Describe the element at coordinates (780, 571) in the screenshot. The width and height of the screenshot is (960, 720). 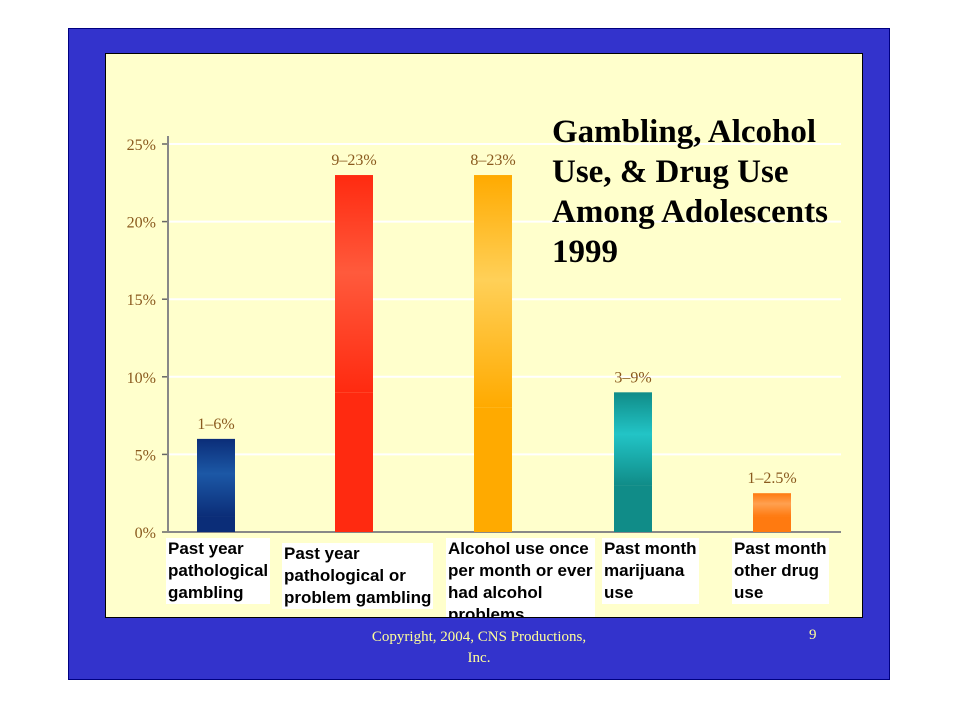
I see `category-label-other-drug-use: Past month other drug use` at that location.